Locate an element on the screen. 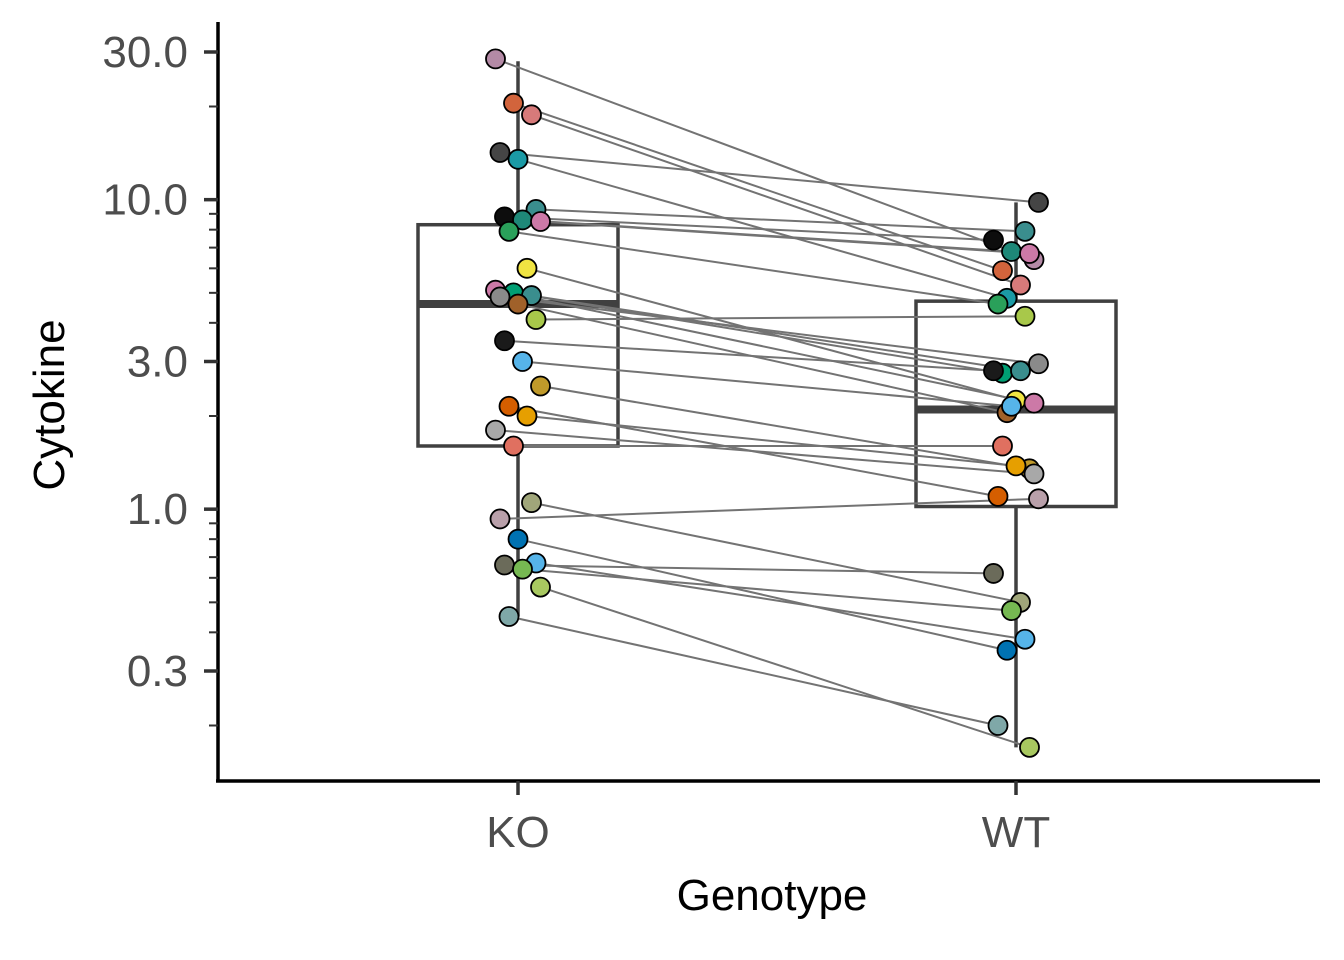 Image resolution: width=1344 pixels, height=960 pixels. y-tick-label: 0.3 is located at coordinates (157, 671).